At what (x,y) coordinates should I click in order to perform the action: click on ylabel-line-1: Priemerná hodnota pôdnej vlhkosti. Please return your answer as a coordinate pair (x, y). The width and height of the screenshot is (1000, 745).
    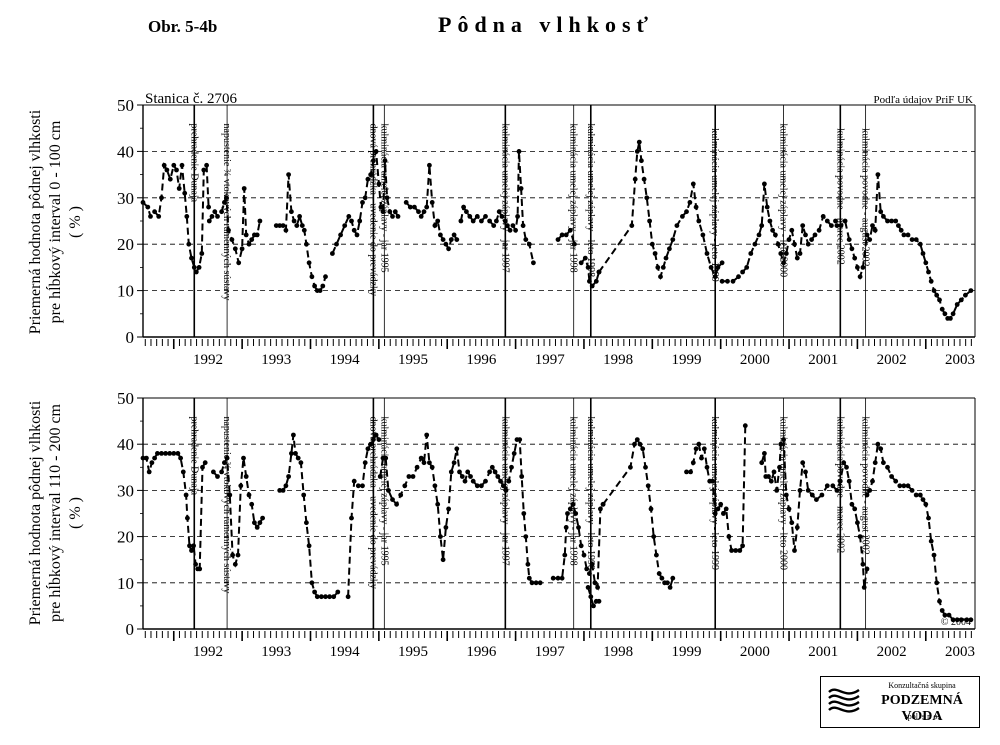
    Looking at the image, I should click on (35, 221).